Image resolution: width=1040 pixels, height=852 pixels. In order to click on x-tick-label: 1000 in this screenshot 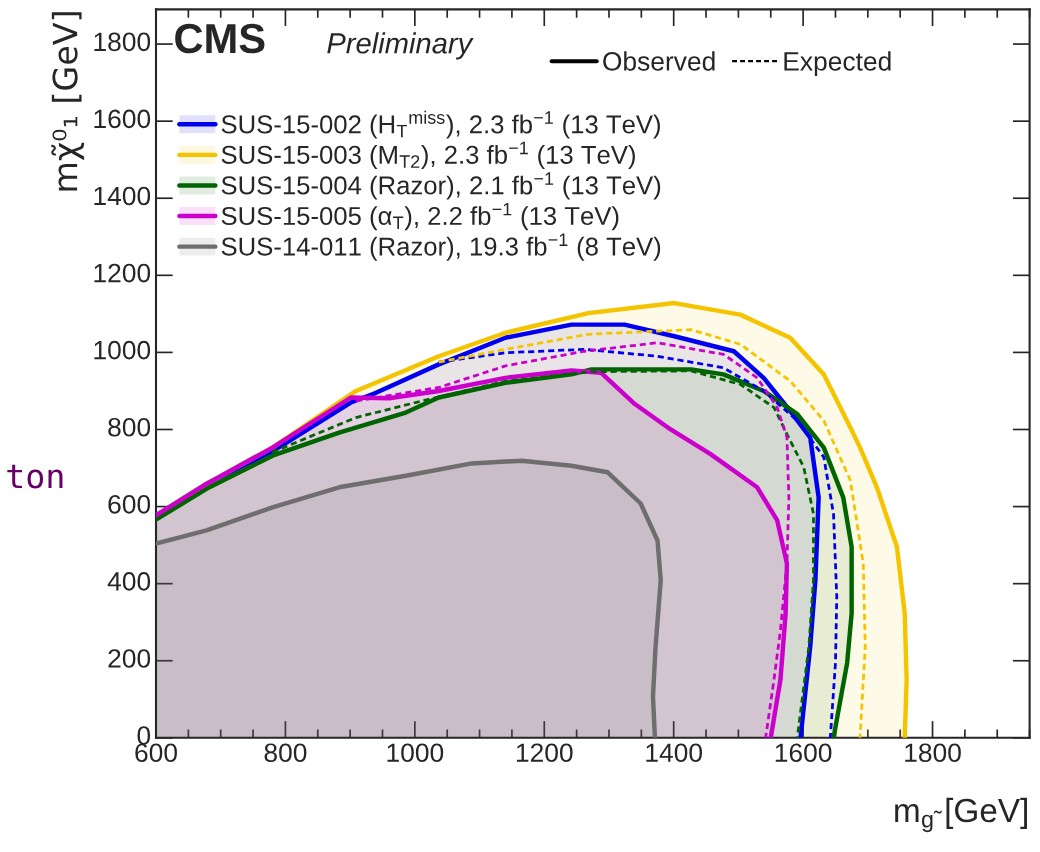, I will do `click(415, 753)`.